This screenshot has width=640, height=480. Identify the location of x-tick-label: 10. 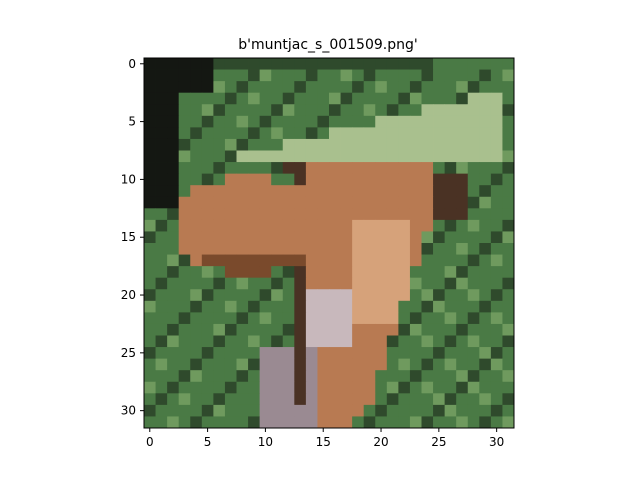
(265, 442).